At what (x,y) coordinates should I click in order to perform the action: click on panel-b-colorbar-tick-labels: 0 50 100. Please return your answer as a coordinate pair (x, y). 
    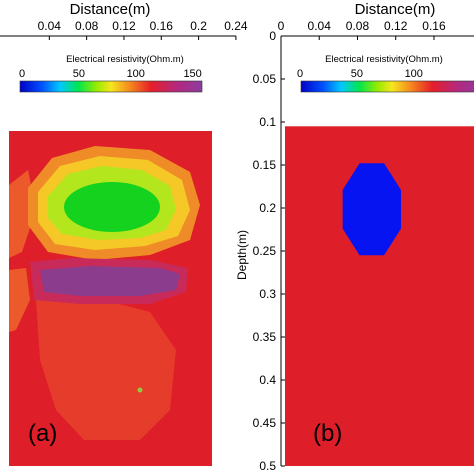
    Looking at the image, I should click on (360, 74).